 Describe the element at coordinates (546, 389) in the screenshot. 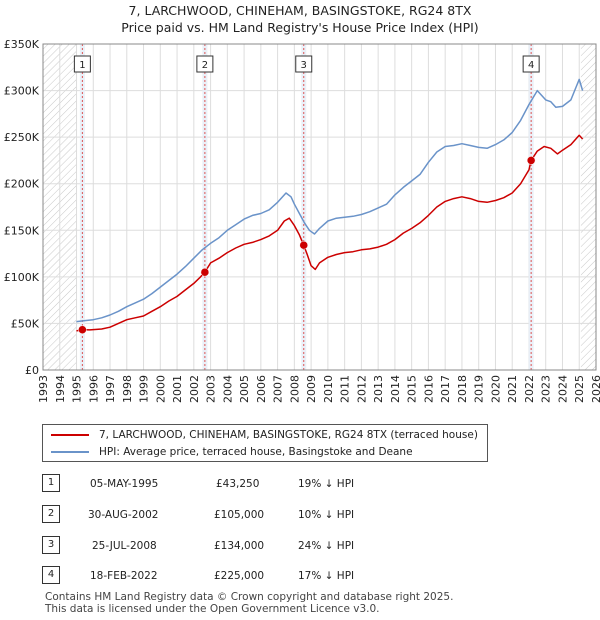

I see `x-tick-label: 2023` at that location.